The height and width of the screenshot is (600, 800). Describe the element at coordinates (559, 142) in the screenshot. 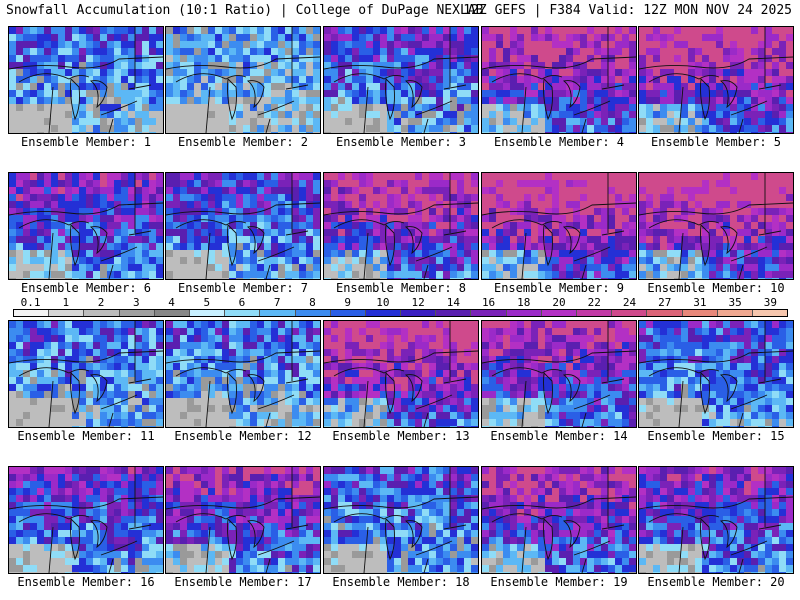

I see `ensemble-member-label: Ensemble Member: 4` at that location.